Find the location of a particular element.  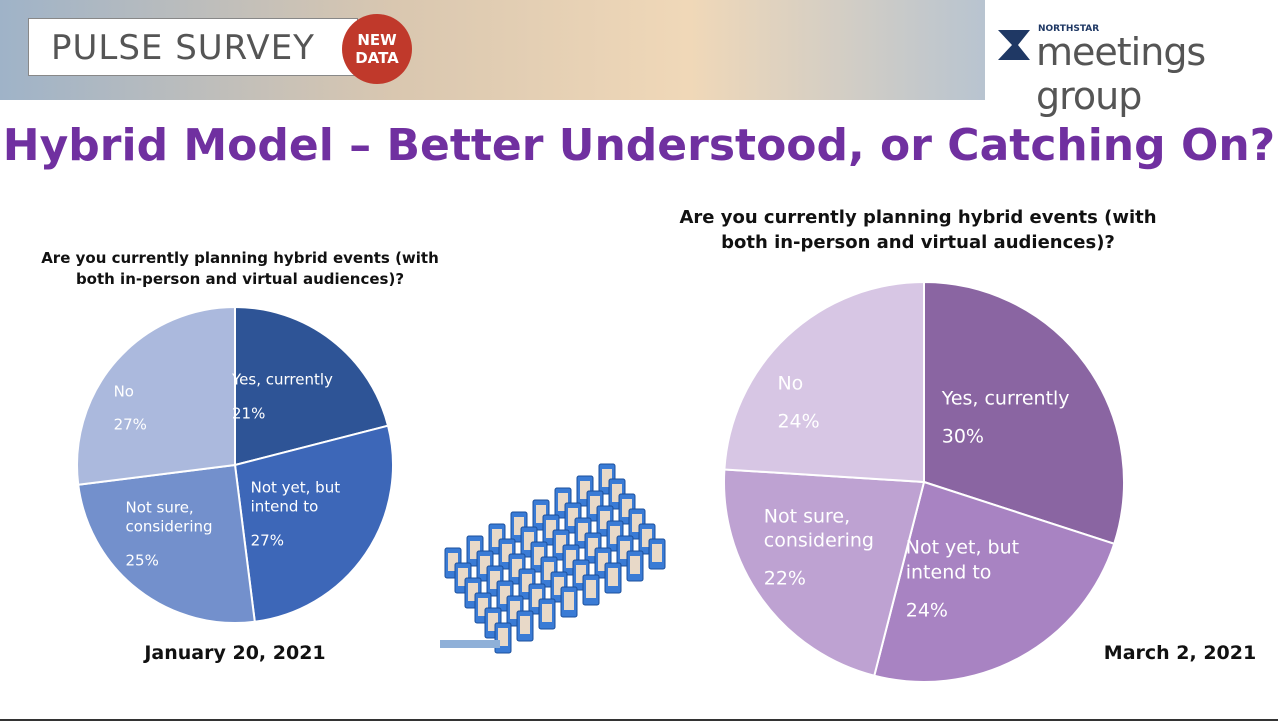

slice-label: Yes, currently 21% is located at coordinates (288, 397).